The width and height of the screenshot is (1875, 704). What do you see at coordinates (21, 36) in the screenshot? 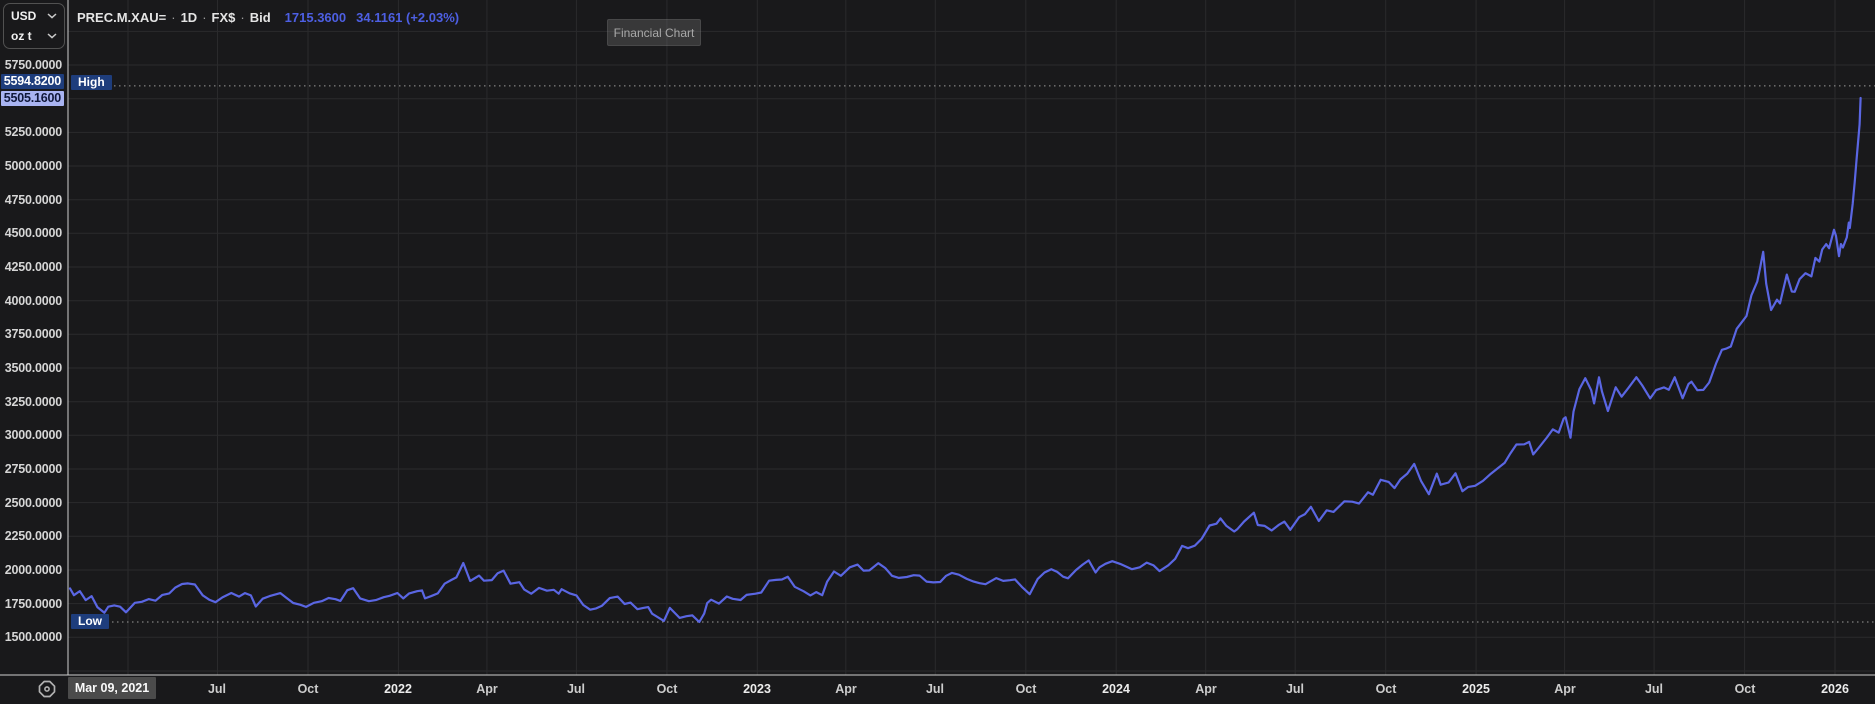
I see `unit-value: oz t` at bounding box center [21, 36].